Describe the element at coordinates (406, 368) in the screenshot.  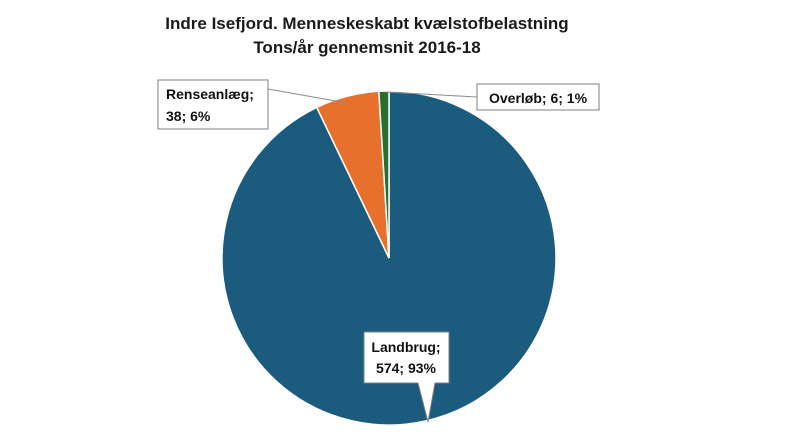
I see `data-label-landbrug-value: 574; 93%` at that location.